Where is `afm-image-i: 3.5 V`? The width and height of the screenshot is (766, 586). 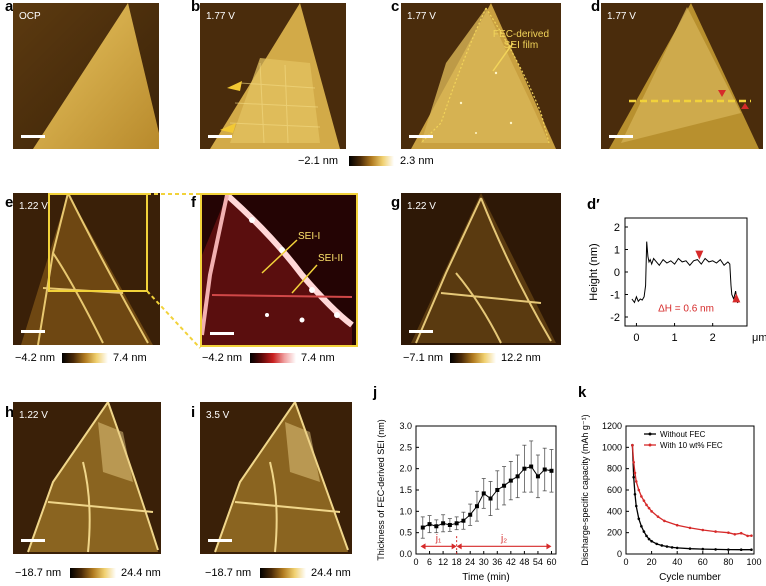 afm-image-i: 3.5 V is located at coordinates (276, 478).